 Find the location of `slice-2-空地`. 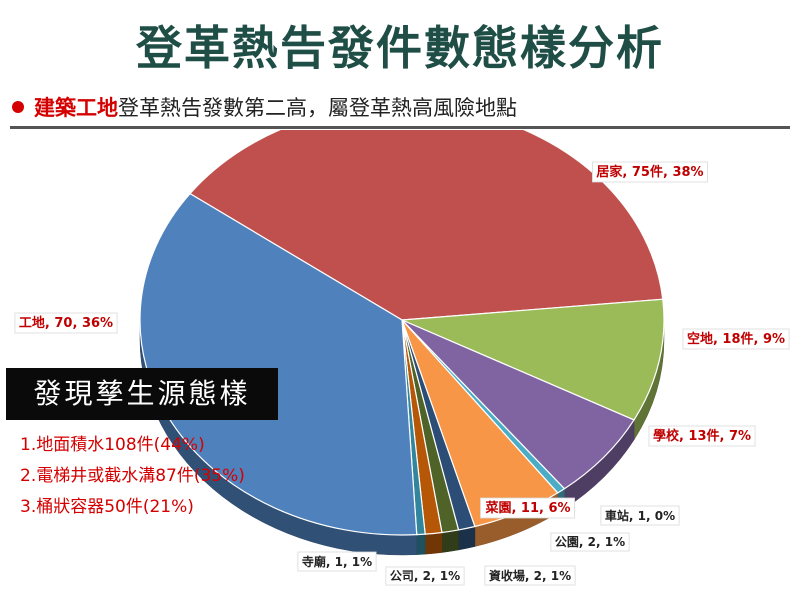

slice-2-空地 is located at coordinates (533, 359).